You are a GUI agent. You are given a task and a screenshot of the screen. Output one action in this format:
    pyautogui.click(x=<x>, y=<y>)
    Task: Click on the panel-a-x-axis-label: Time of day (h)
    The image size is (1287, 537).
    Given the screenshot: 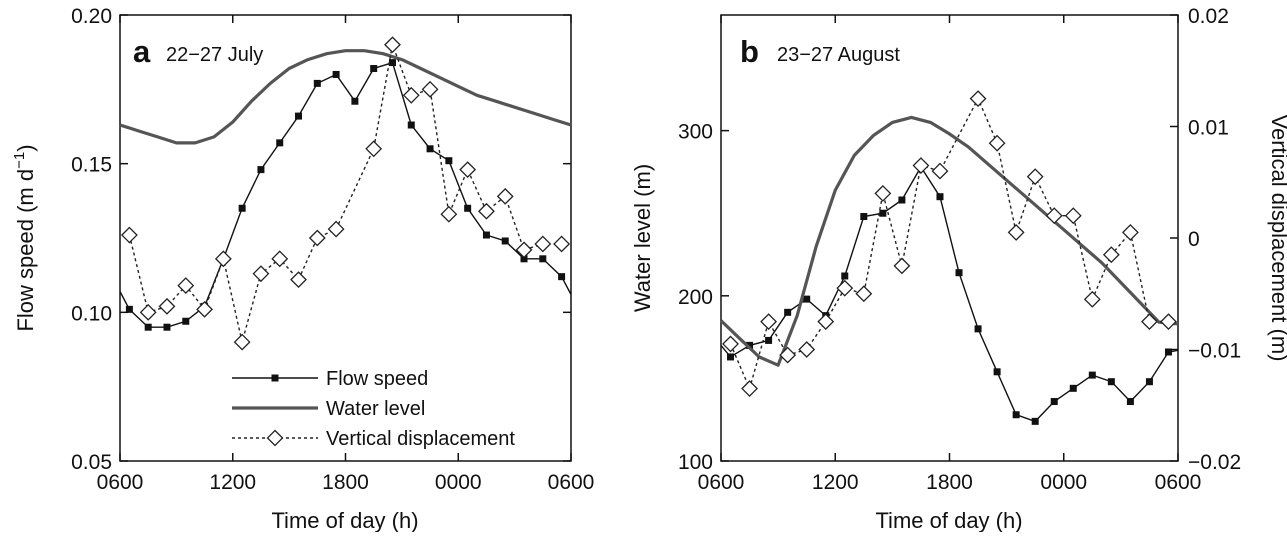 What is the action you would take?
    pyautogui.click(x=344, y=520)
    